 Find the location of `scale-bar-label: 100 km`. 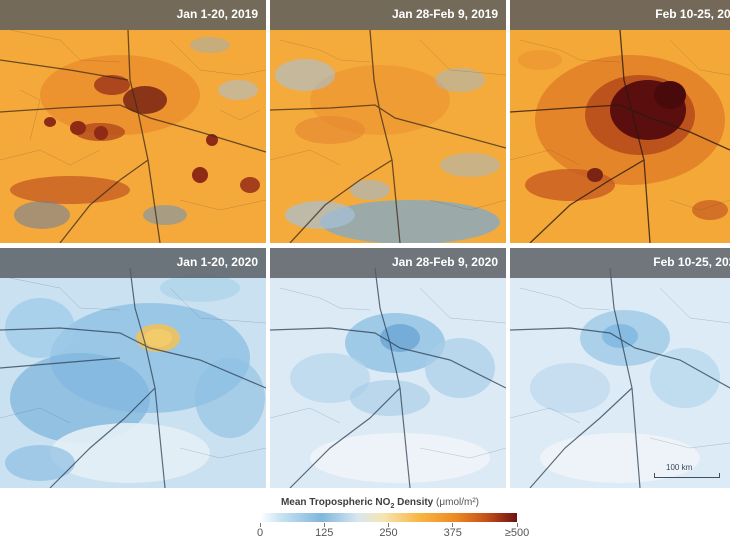

scale-bar-label: 100 km is located at coordinates (679, 467).